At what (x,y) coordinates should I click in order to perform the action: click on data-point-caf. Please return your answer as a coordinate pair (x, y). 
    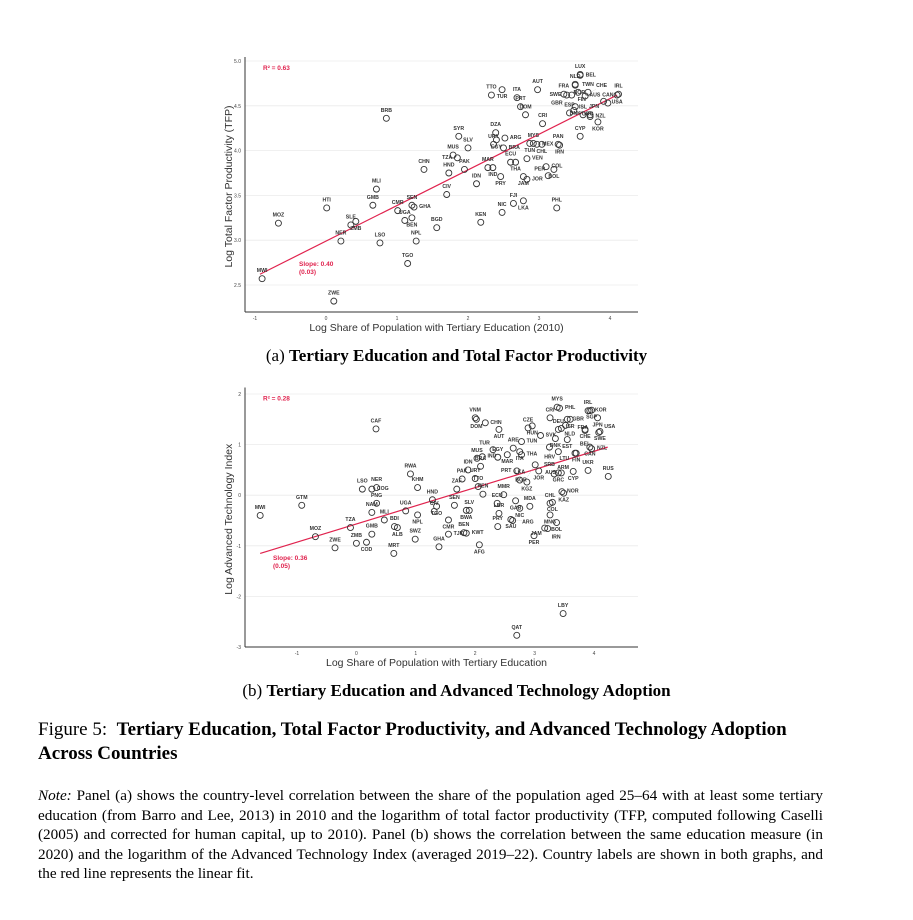
    Looking at the image, I should click on (376, 429).